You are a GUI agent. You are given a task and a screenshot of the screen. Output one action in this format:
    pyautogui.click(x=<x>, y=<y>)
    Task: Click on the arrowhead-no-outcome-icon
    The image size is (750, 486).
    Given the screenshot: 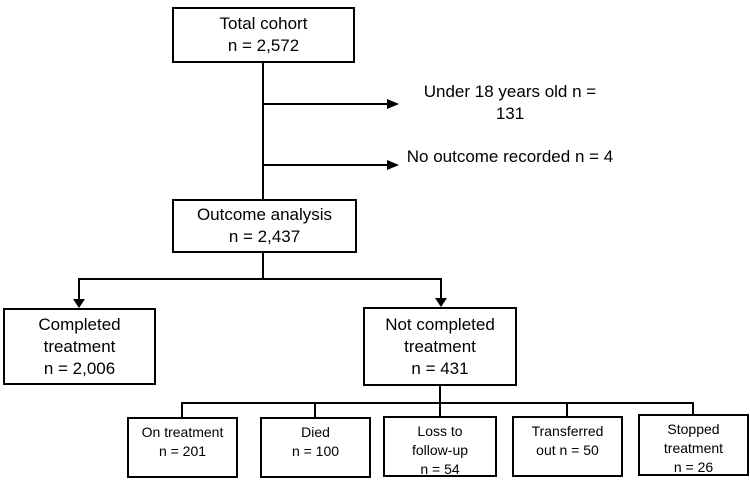 What is the action you would take?
    pyautogui.click(x=393, y=165)
    